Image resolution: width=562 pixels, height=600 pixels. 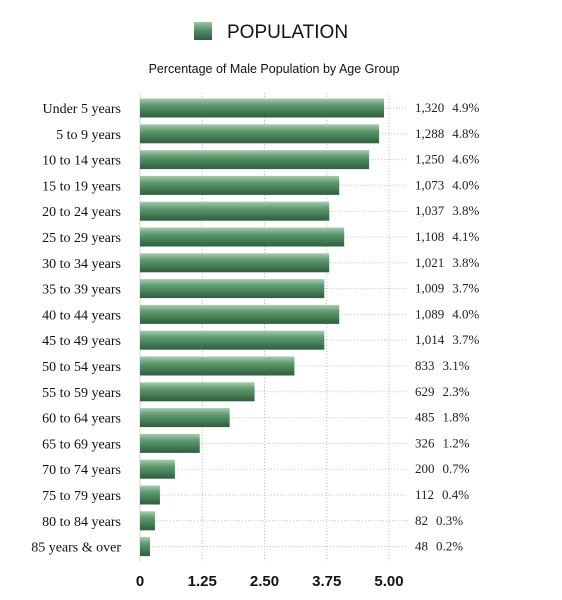 What do you see at coordinates (326, 581) in the screenshot?
I see `x-tick-label: 3.75` at bounding box center [326, 581].